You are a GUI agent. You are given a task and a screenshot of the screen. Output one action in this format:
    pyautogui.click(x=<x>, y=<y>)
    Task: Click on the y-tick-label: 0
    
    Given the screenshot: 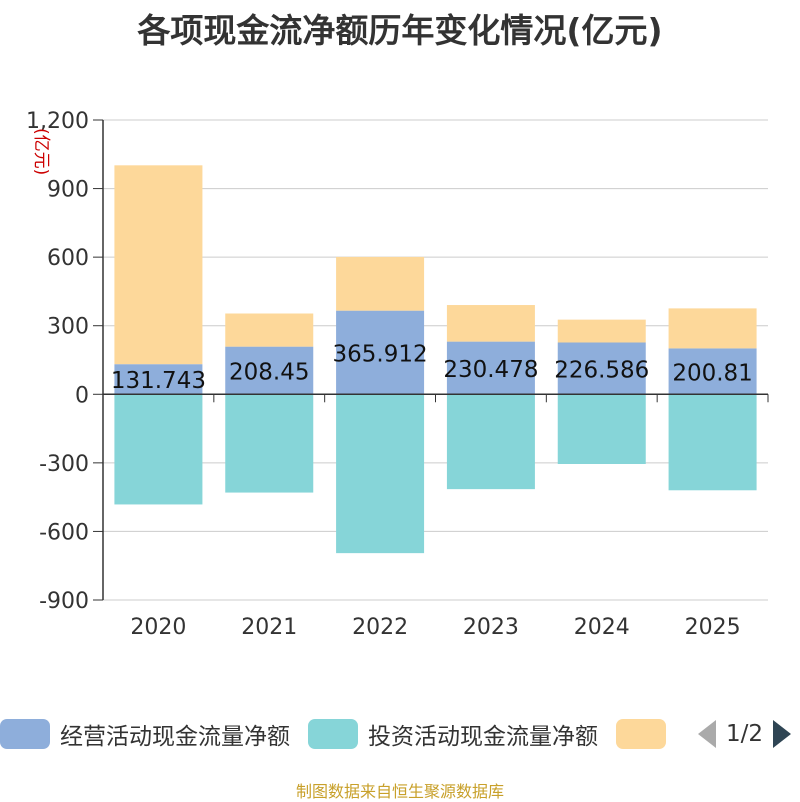 What is the action you would take?
    pyautogui.click(x=82, y=395)
    